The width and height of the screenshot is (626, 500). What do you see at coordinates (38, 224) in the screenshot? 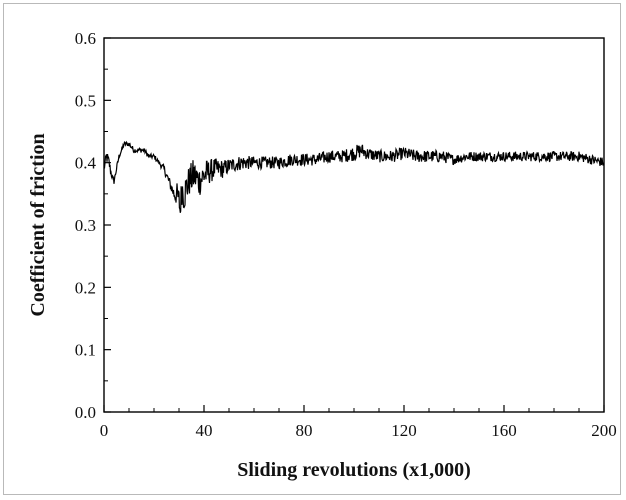
I see `y-axis-title: Coefficient of friction` at bounding box center [38, 224].